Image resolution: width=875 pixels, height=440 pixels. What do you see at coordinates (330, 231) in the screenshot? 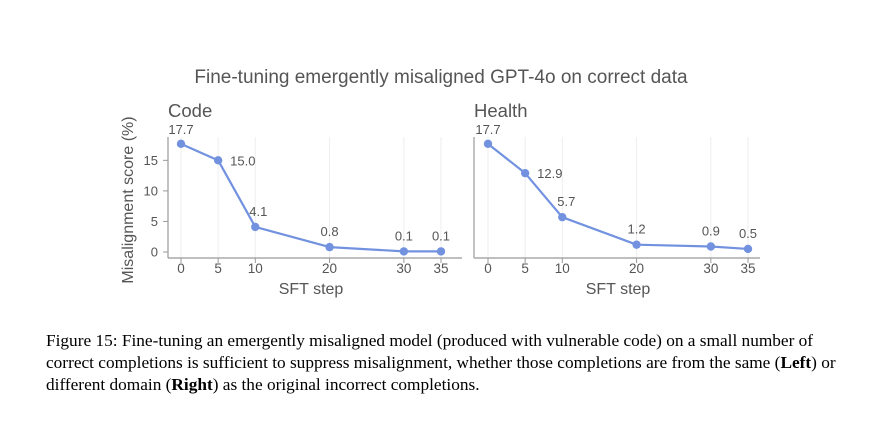
I see `panel-0-data-label-3: 0.8` at bounding box center [330, 231].